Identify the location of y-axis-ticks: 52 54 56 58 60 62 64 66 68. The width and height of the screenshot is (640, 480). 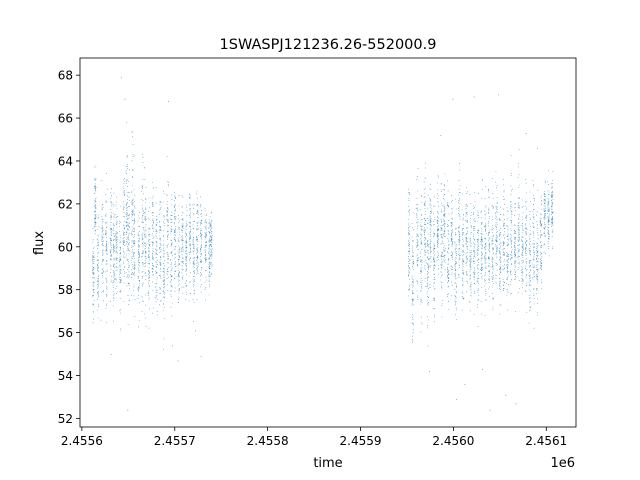
(69, 247).